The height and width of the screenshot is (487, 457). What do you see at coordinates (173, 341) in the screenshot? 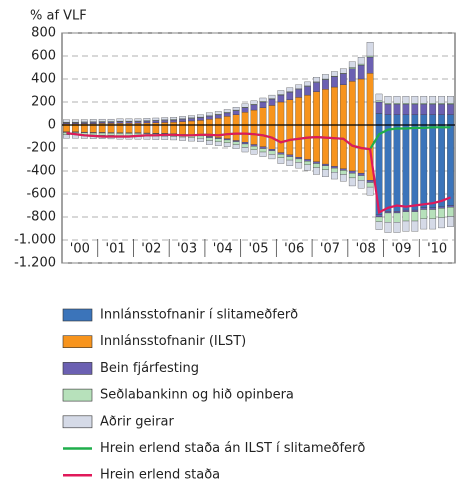
I see `legend-label: Innlánsstofnanir (ILST)` at bounding box center [173, 341].